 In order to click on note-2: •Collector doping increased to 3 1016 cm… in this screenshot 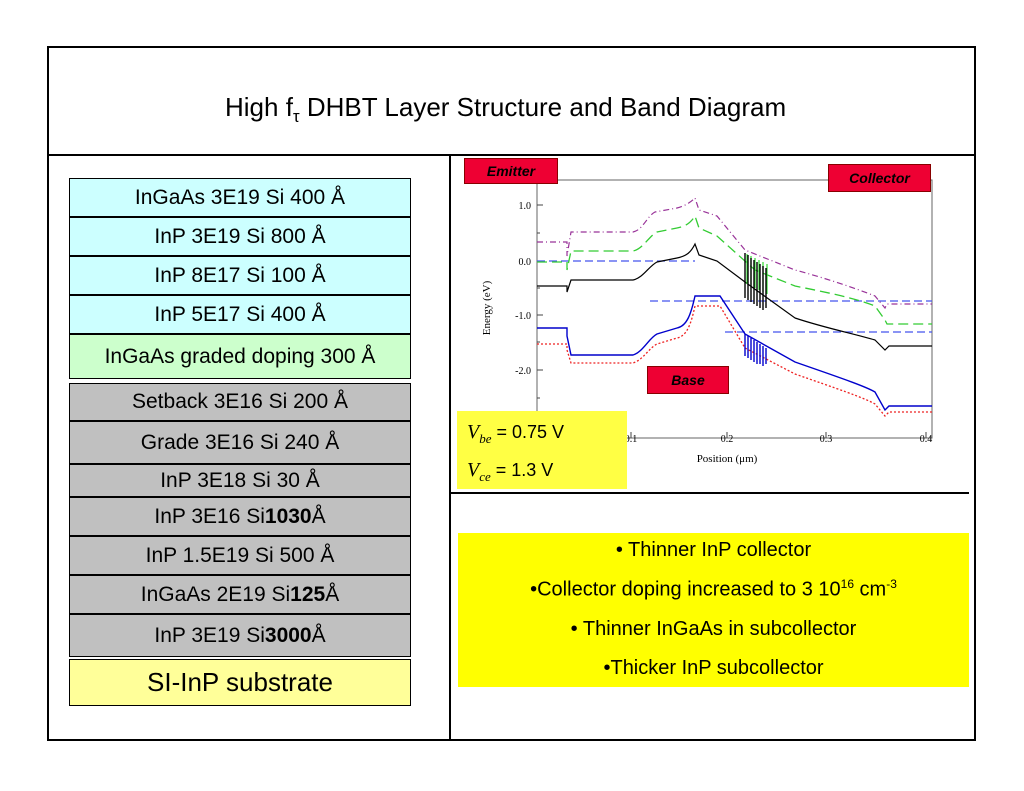, I will do `click(713, 589)`.